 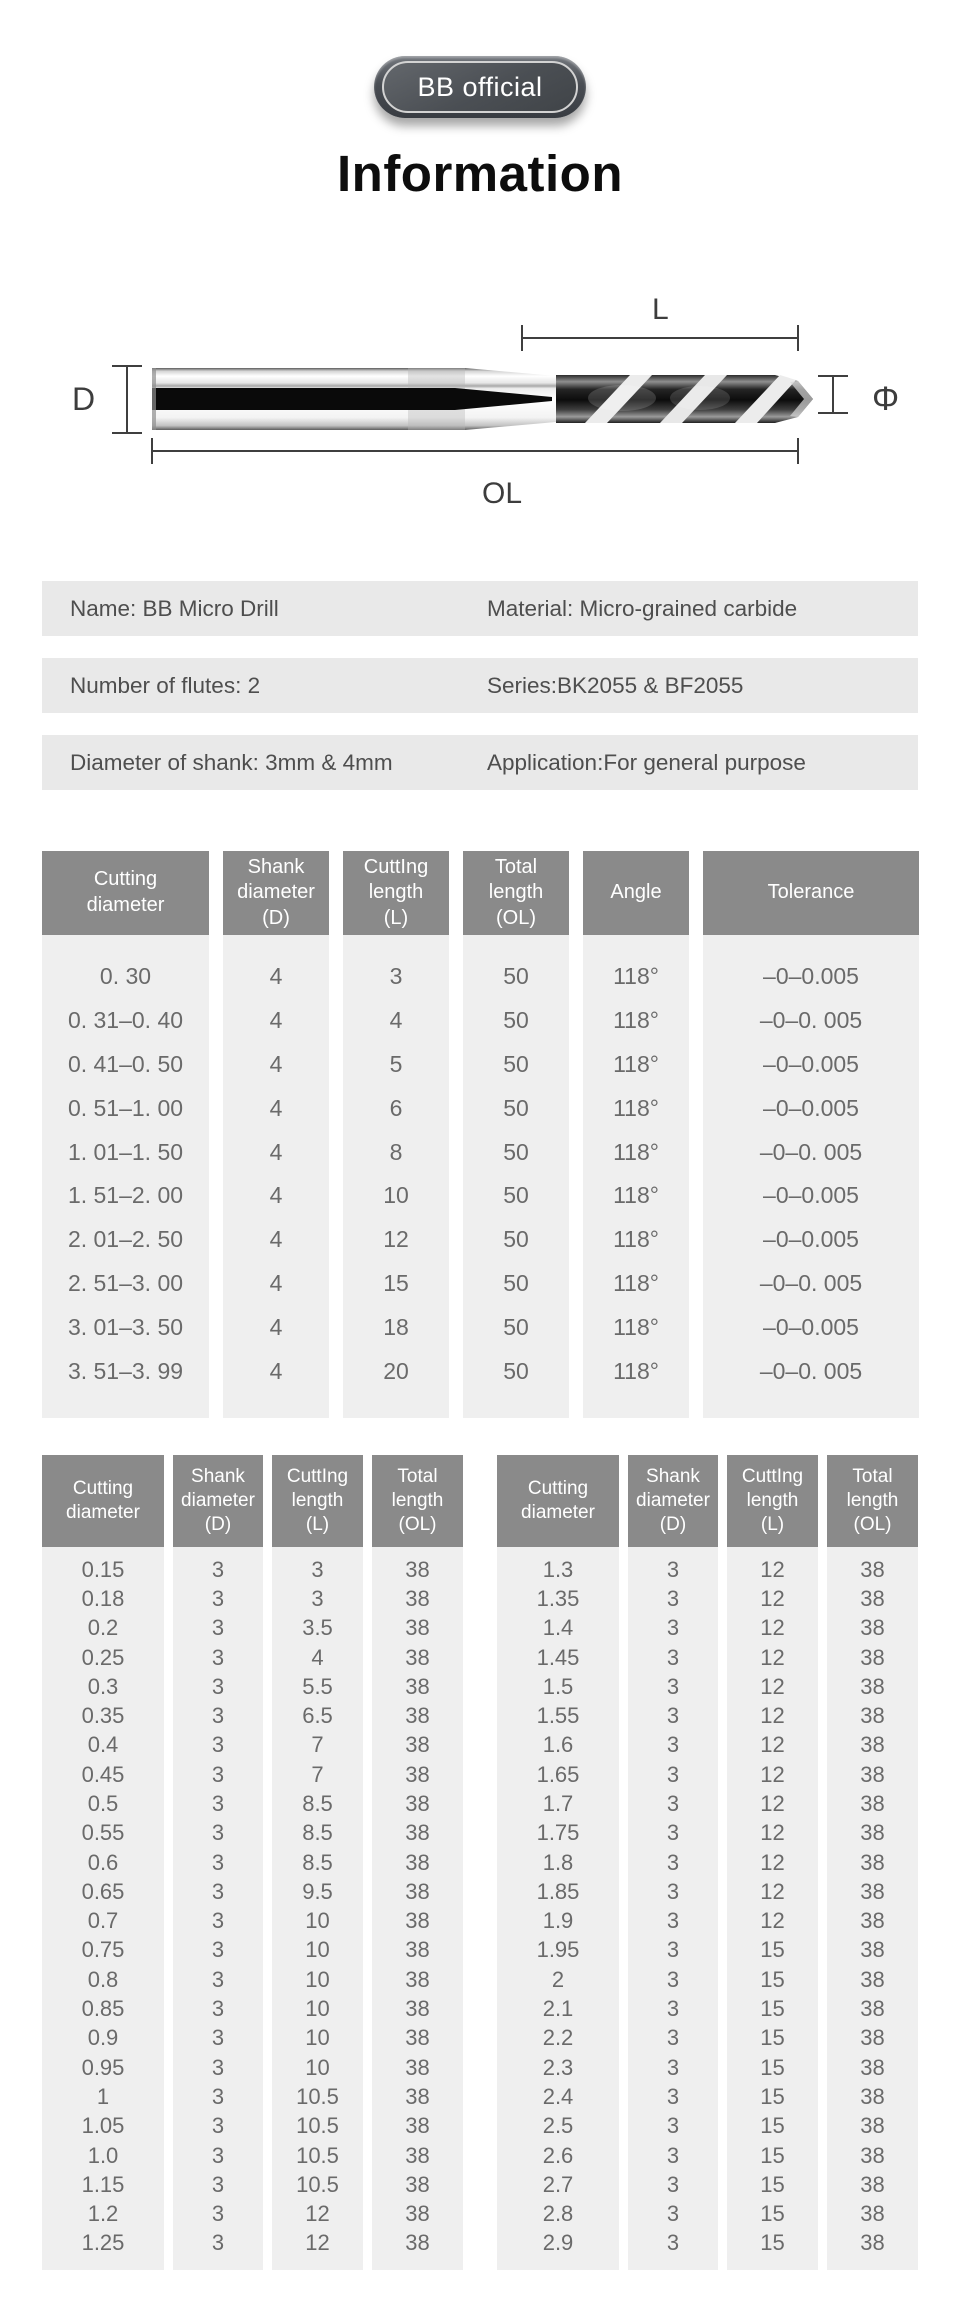 I want to click on info-name: Name: BB Micro Drill, so click(x=174, y=608).